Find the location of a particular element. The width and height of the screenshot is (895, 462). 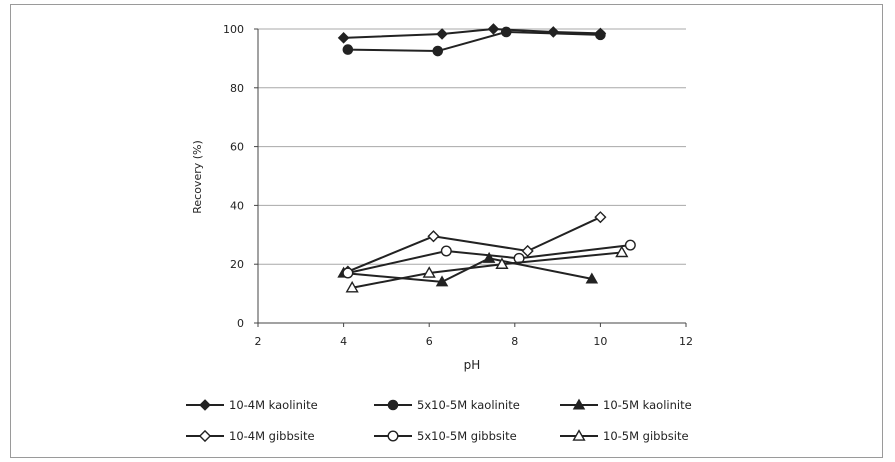

legend-entry: 10-5M kaolinite is located at coordinates (626, 405).